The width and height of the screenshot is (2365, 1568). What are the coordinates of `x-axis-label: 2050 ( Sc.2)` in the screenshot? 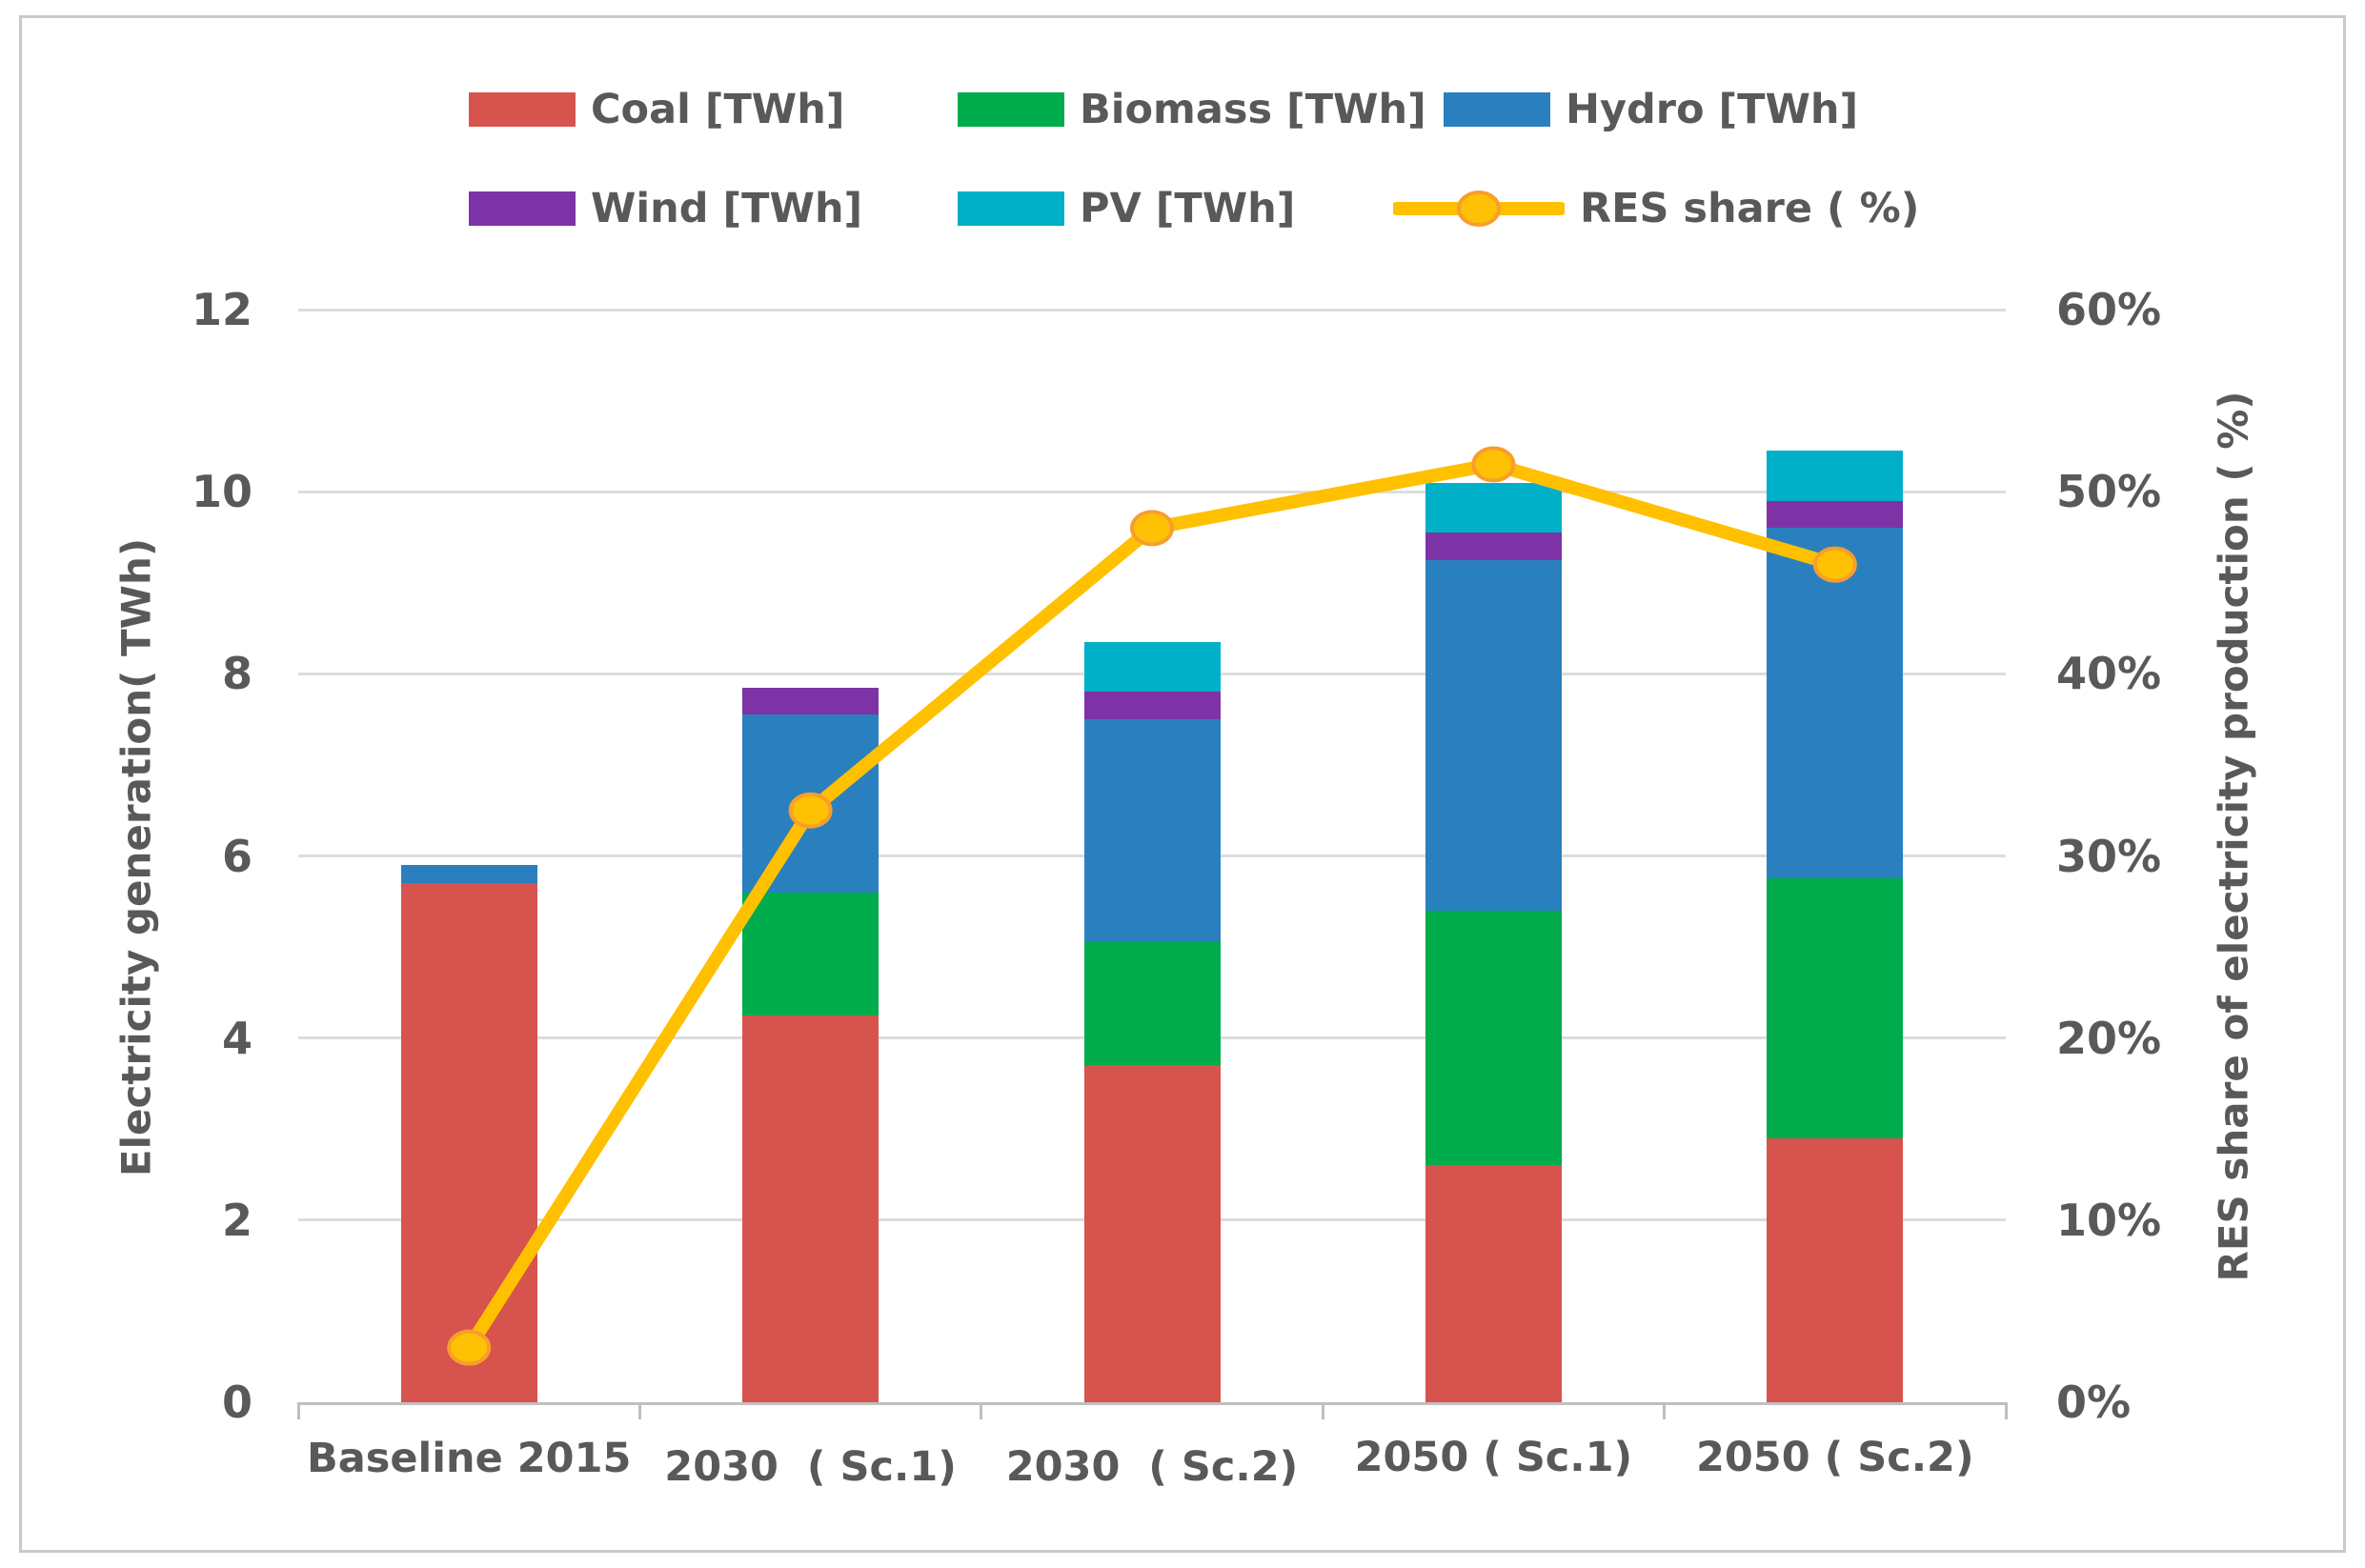 It's located at (1834, 1457).